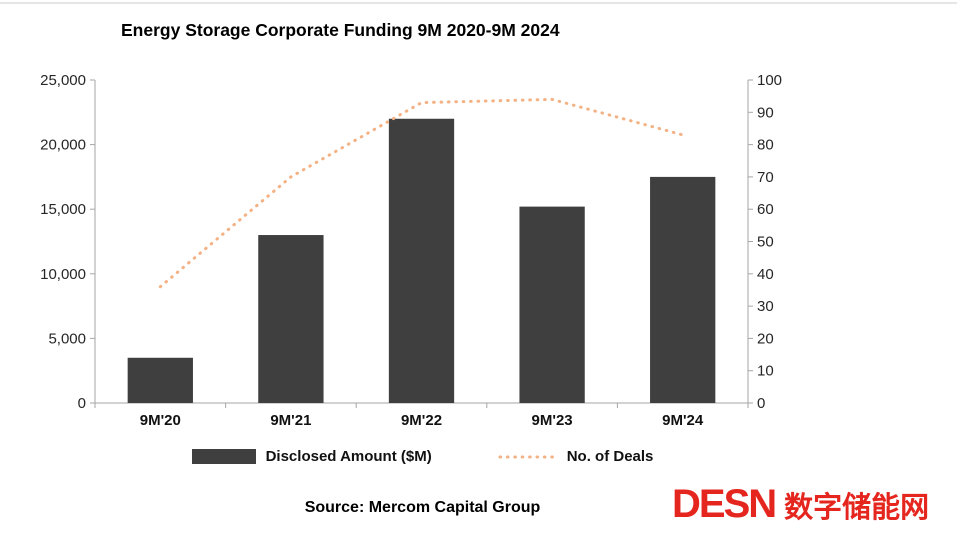 The height and width of the screenshot is (542, 957). Describe the element at coordinates (765, 145) in the screenshot. I see `svg-text: 80` at that location.